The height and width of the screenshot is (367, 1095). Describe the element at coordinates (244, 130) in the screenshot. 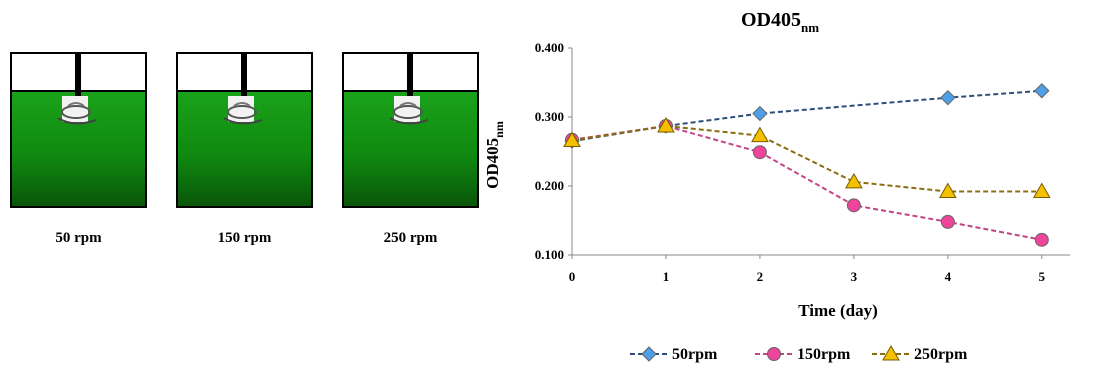

I see `tank-150rpm` at that location.